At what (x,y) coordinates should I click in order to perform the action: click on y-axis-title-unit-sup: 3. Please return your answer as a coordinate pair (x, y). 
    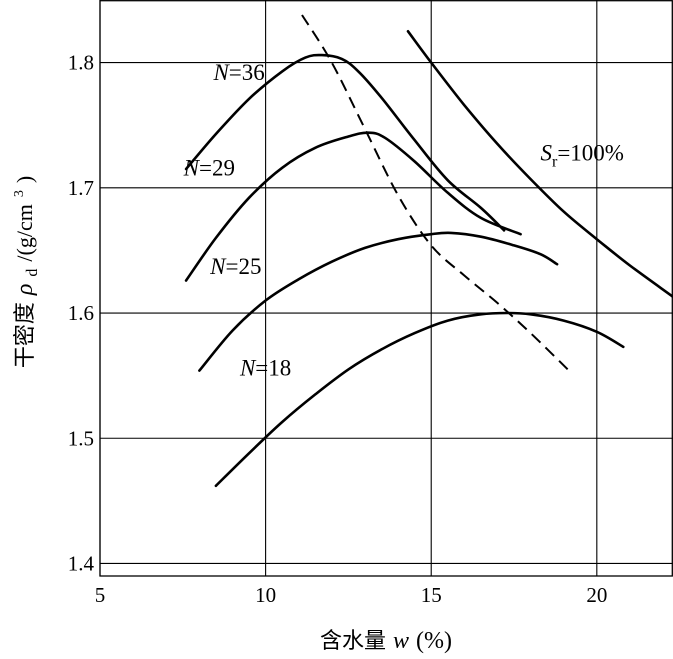
    Looking at the image, I should click on (19, 193).